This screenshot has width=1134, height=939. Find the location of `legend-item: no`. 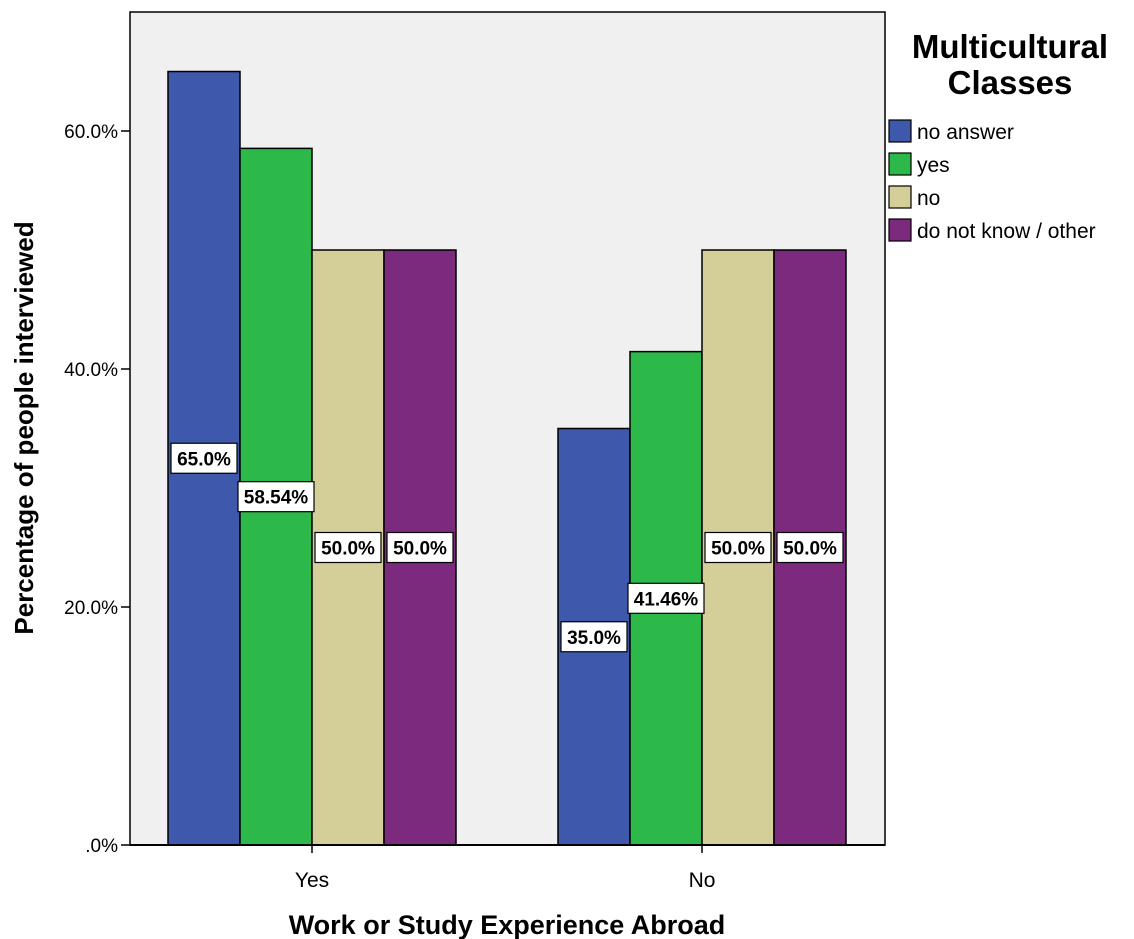

legend-item: no is located at coordinates (914, 197).